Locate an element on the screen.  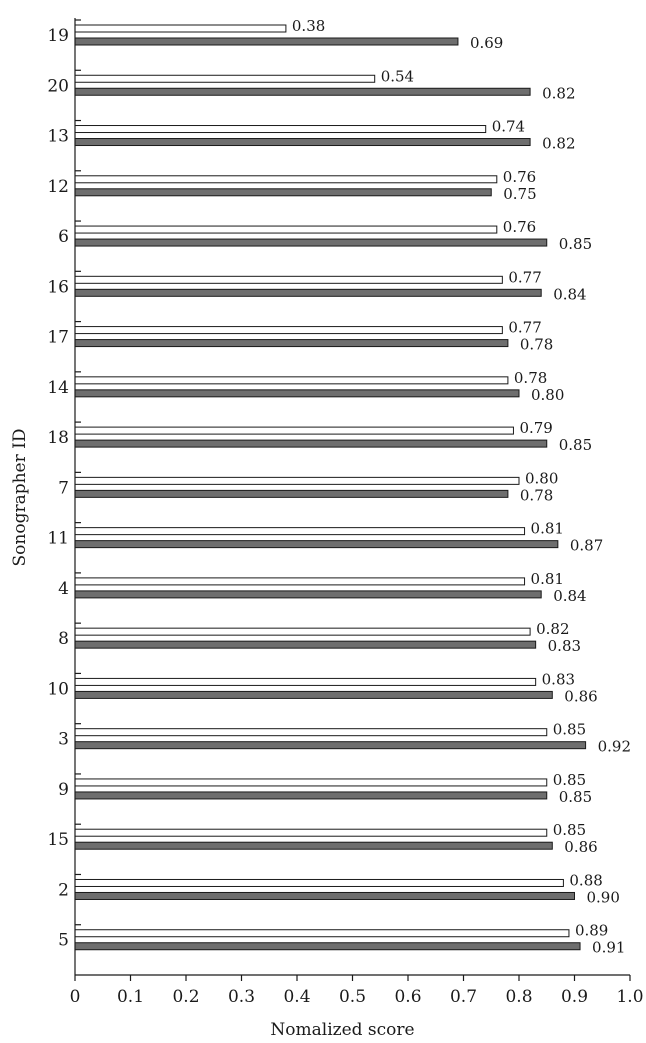
x-tick-label: 0.3 is located at coordinates (241, 997).